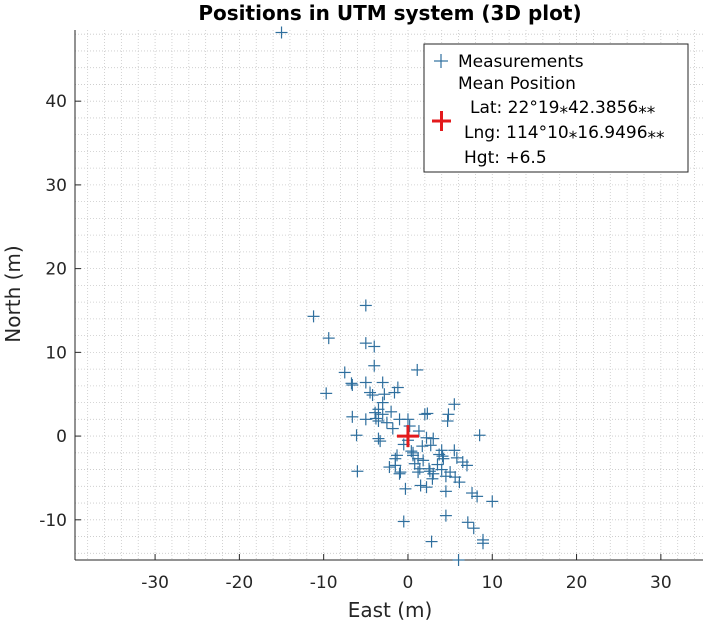 The height and width of the screenshot is (623, 707). Describe the element at coordinates (441, 121) in the screenshot. I see `legend-mean-marker` at that location.